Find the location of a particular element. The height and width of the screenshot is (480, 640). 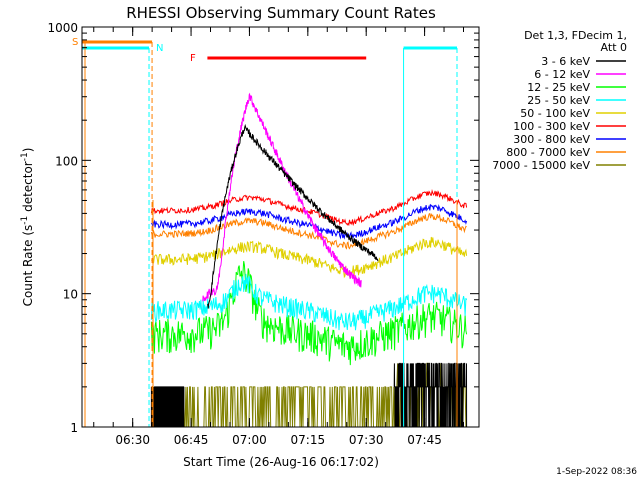

series-line-100-300keV is located at coordinates (309, 208).